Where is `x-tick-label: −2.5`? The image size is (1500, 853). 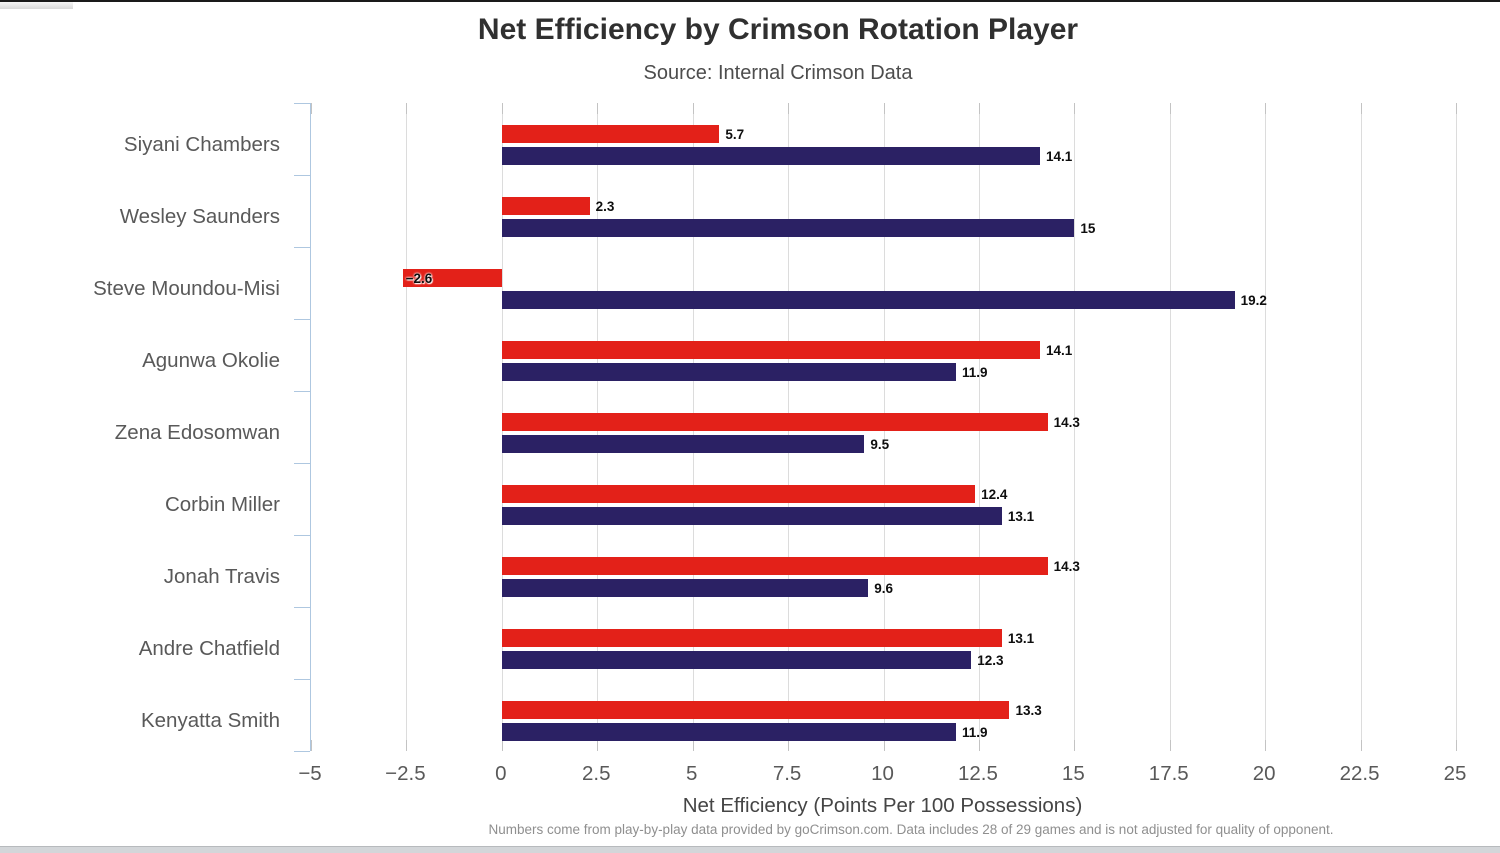 x-tick-label: −2.5 is located at coordinates (405, 773).